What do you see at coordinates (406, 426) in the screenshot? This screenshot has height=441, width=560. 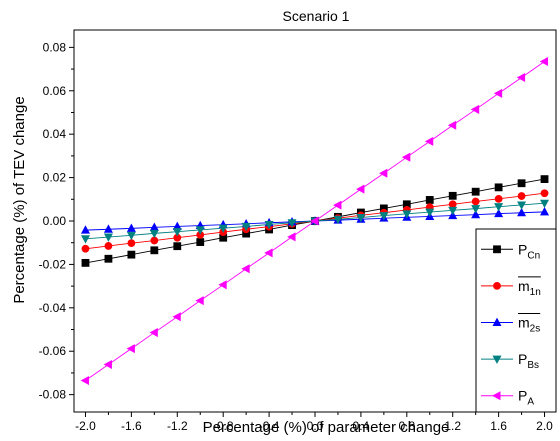 I see `x-tick-label: 0.8` at bounding box center [406, 426].